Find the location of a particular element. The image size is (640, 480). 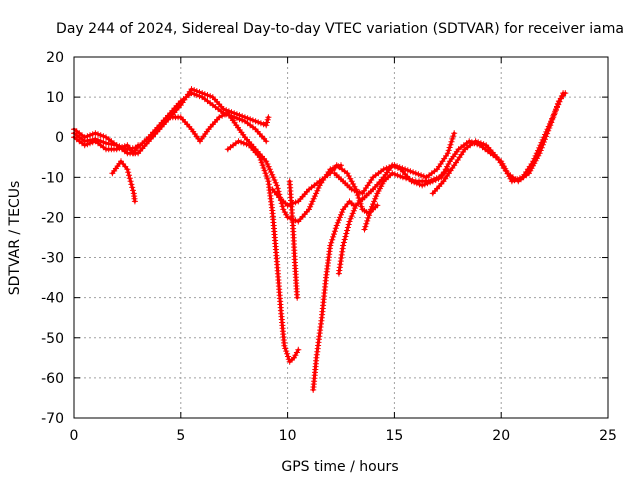

y-tick-label: 20 is located at coordinates (55, 58).